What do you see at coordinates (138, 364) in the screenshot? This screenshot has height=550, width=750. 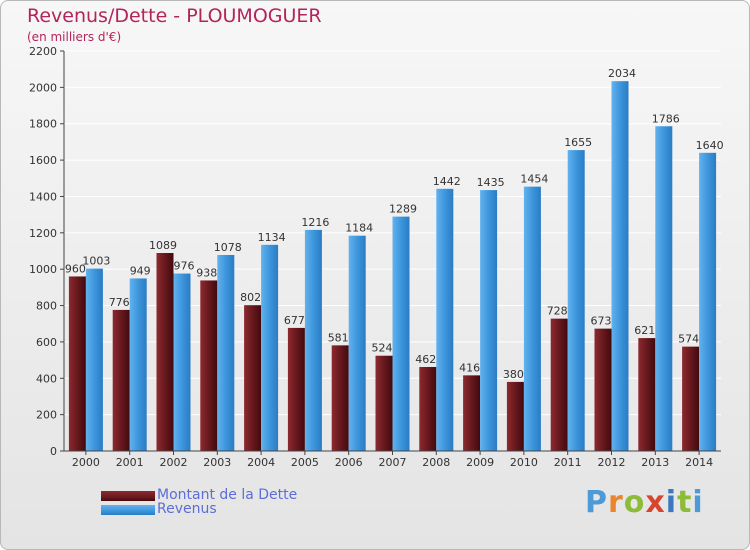 I see `bar-revenue-2001` at bounding box center [138, 364].